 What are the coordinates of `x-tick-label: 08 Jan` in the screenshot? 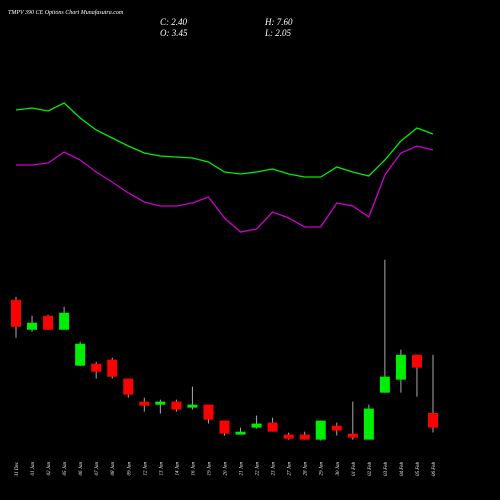 It's located at (113, 469).